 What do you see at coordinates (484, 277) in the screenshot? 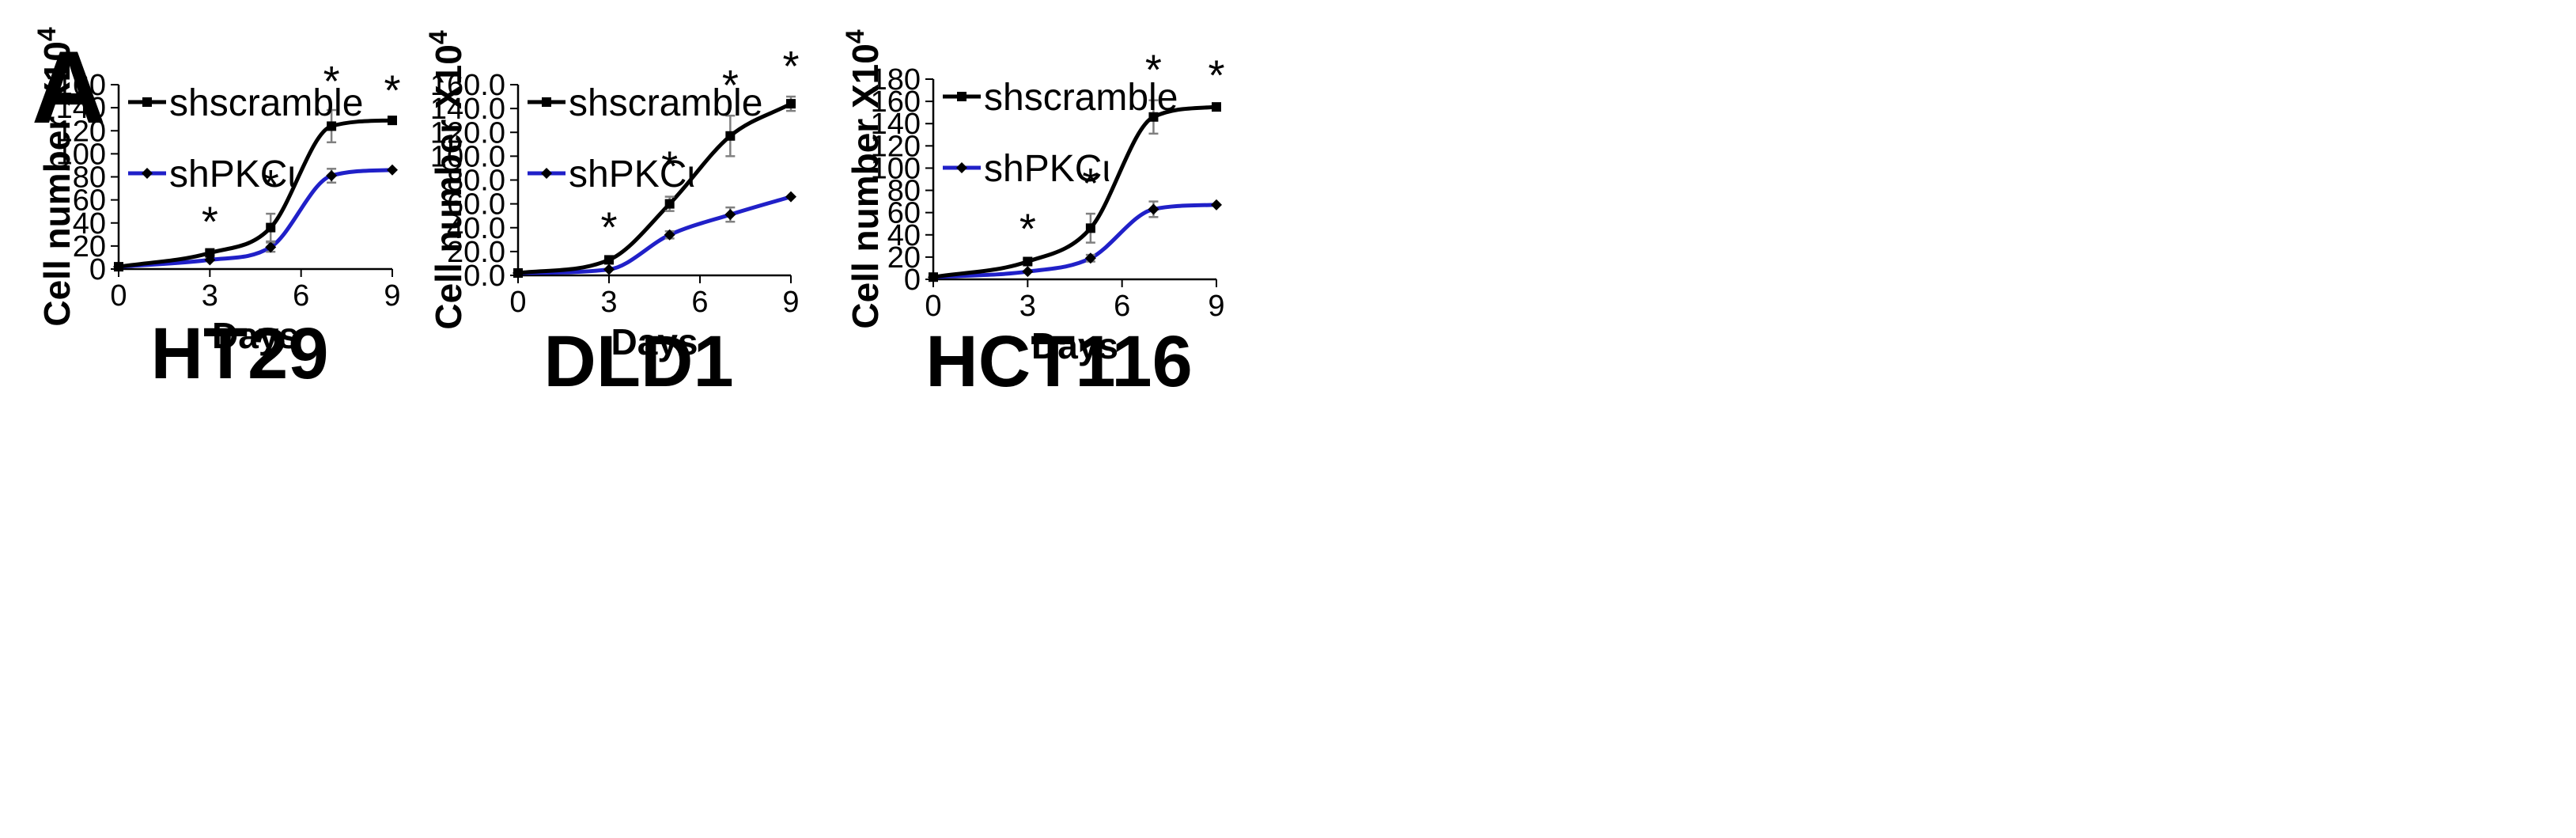
I see `y-tick-label: 0.0` at bounding box center [484, 277].